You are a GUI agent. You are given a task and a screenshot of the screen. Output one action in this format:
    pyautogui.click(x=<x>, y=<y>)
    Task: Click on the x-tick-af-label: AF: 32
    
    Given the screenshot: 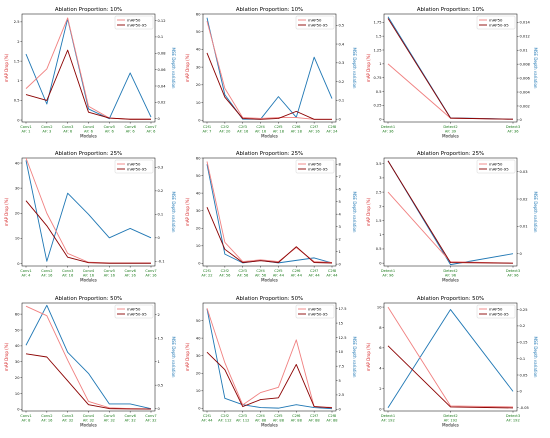 What is the action you would take?
    pyautogui.click(x=130, y=421)
    